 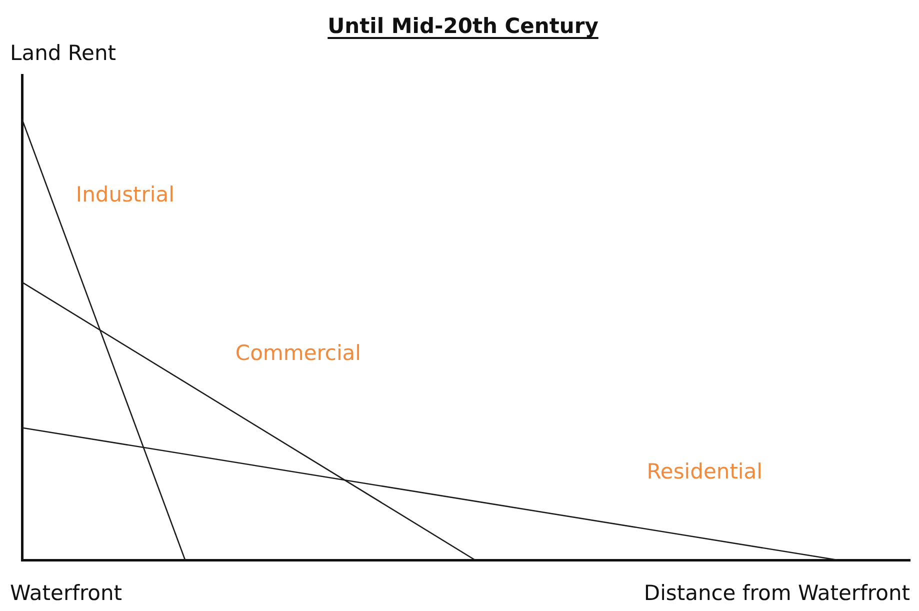 I want to click on x-axis-title: Distance from Waterfront, so click(x=777, y=593).